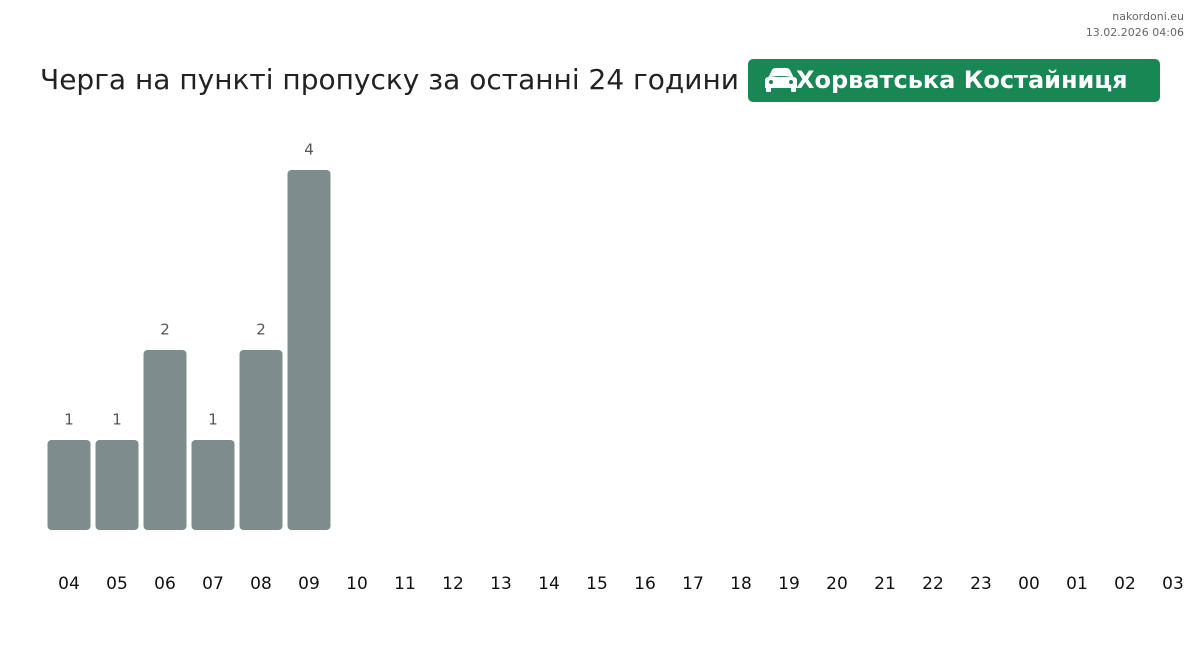 The height and width of the screenshot is (655, 1200). What do you see at coordinates (1135, 32) in the screenshot?
I see `timestamp: 13.02.2026 04:06` at bounding box center [1135, 32].